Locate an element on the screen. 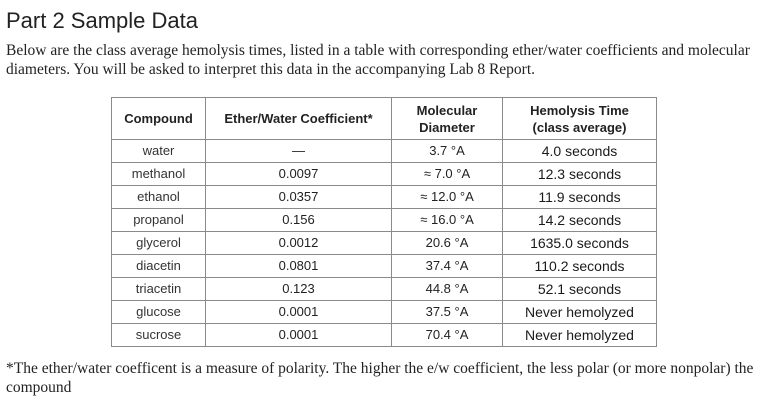 This screenshot has width=762, height=410. cell-hemolysis-time: 1635.0 seconds is located at coordinates (579, 243).